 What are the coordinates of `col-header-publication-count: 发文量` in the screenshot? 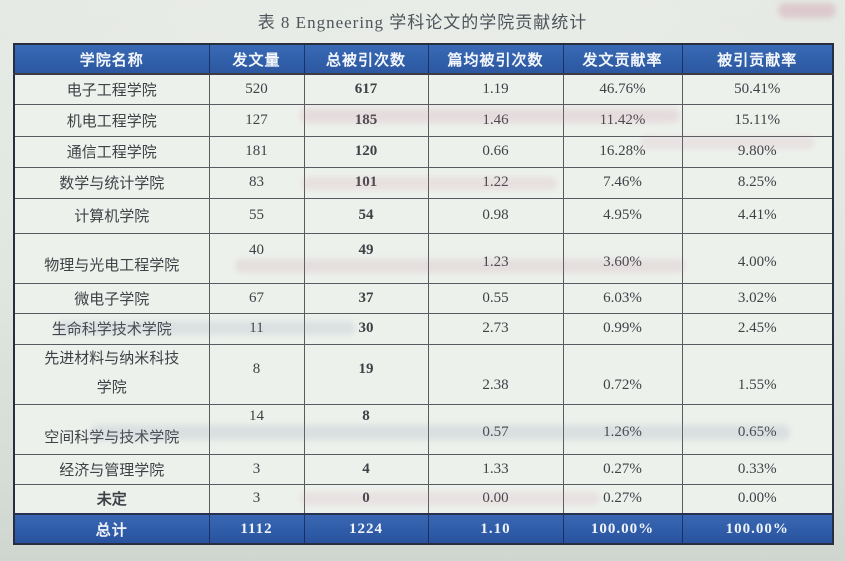 It's located at (256, 59).